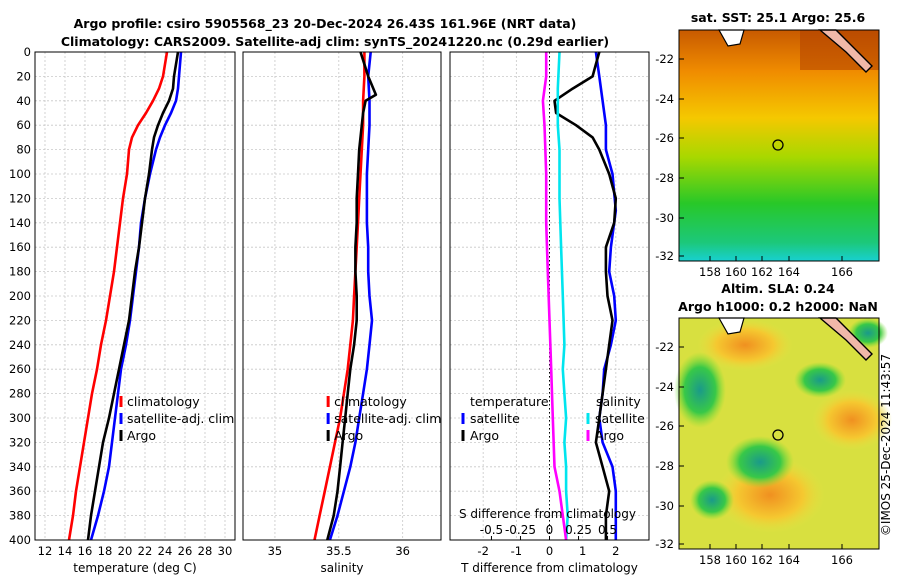 Image resolution: width=900 pixels, height=580 pixels. Describe the element at coordinates (402, 551) in the screenshot. I see `x-tick-label: 36` at that location.